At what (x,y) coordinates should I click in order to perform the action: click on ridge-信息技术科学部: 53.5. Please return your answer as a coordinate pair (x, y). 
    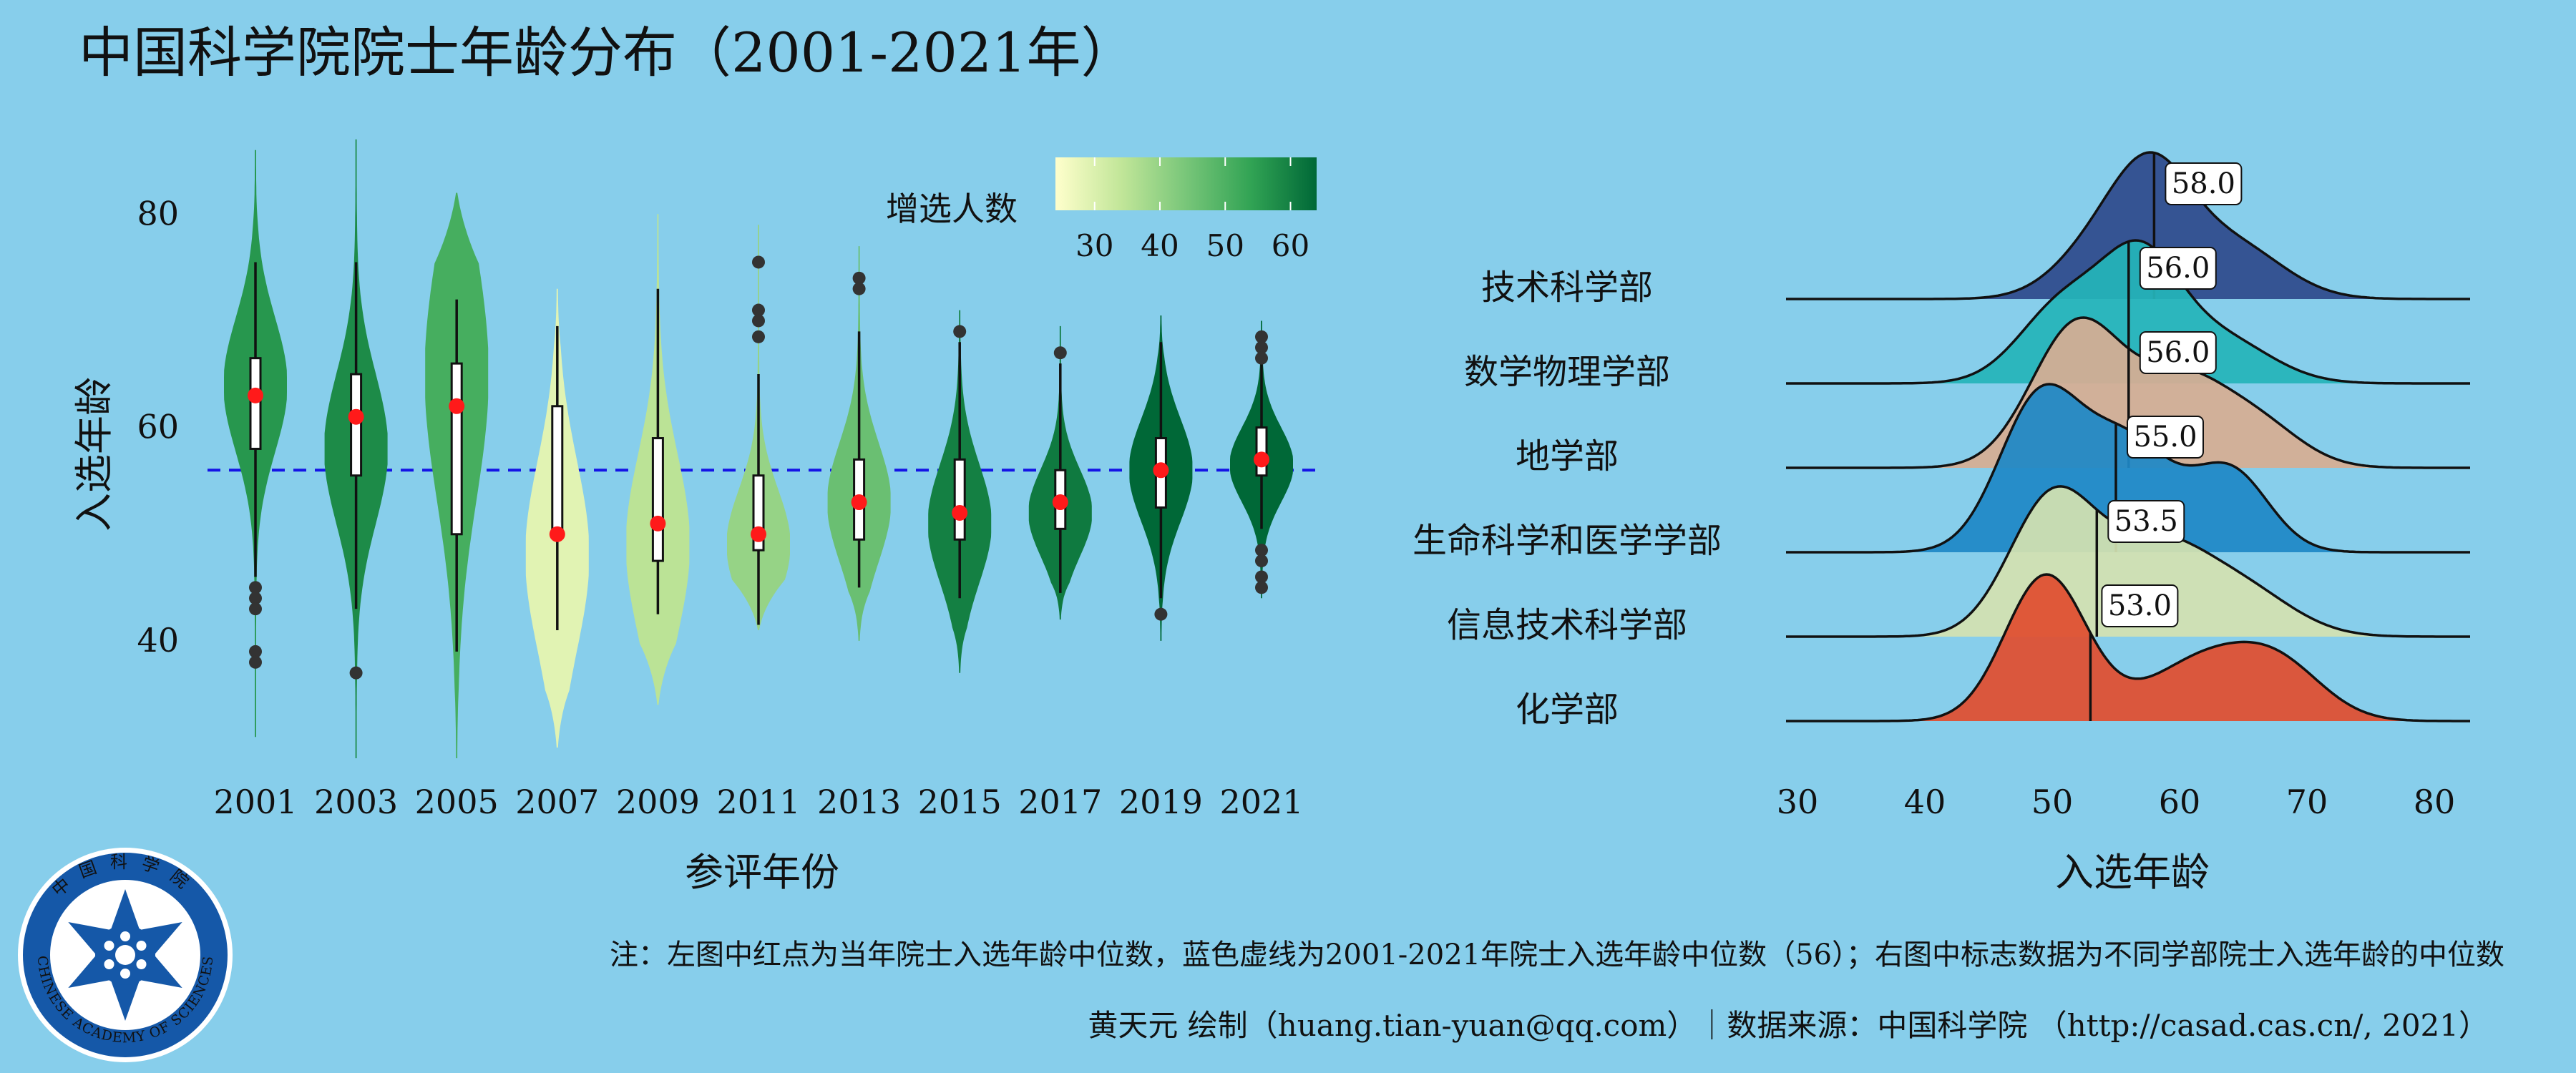
    Looking at the image, I should click on (2128, 561).